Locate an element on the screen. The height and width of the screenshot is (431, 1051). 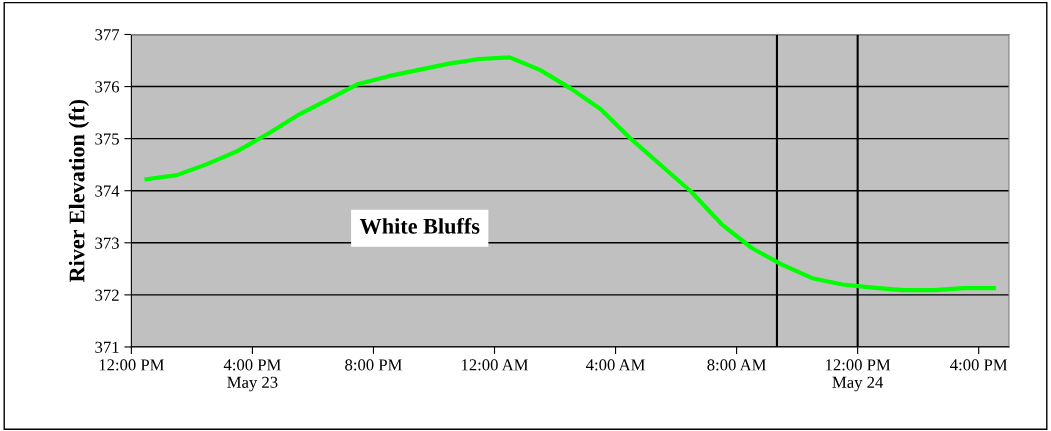
x-tick-label: 8:00 PM is located at coordinates (373, 365).